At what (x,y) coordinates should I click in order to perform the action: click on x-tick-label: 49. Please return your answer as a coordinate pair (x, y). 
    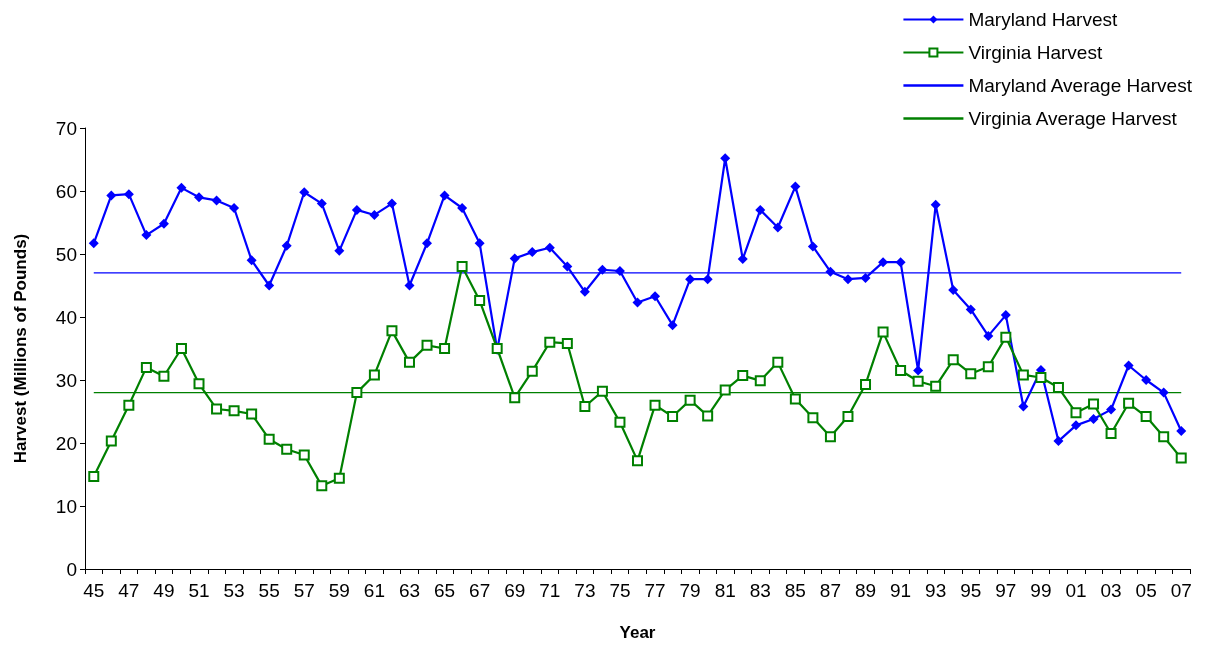
    Looking at the image, I should click on (164, 590).